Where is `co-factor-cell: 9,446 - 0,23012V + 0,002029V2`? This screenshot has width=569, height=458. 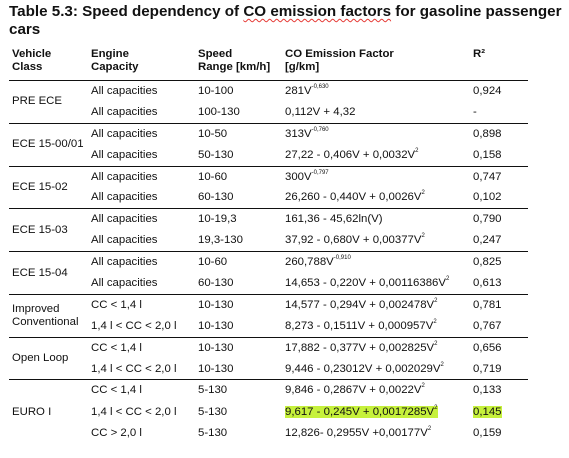
co-factor-cell: 9,446 - 0,23012V + 0,002029V2 is located at coordinates (376, 369).